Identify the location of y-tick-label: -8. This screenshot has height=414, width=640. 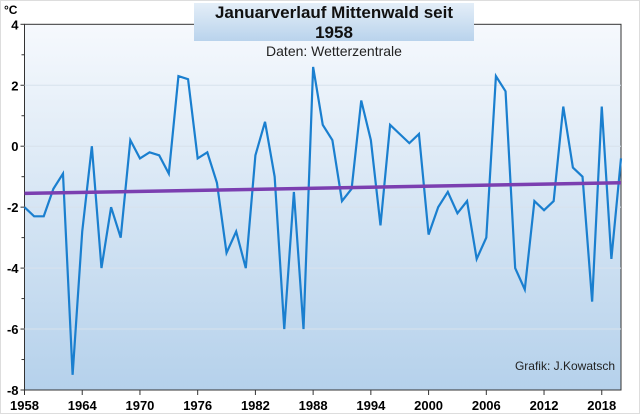
(13, 390).